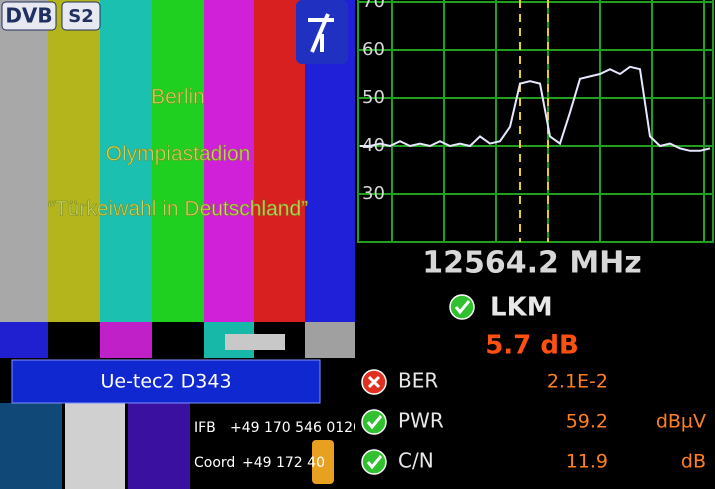 This screenshot has width=715, height=489. I want to click on channel-name: Ue-tec2 D343, so click(165, 382).